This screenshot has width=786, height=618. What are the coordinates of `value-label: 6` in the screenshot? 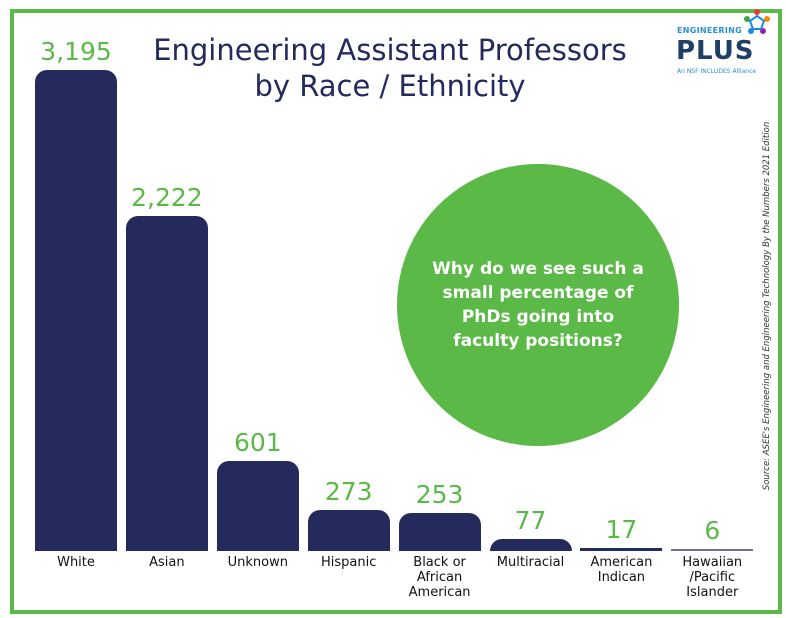 It's located at (712, 530).